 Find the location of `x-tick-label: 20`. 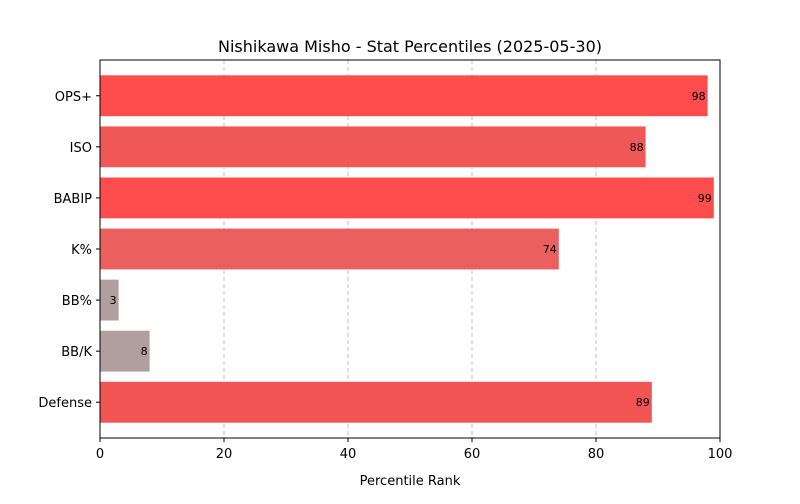

x-tick-label: 20 is located at coordinates (224, 454).